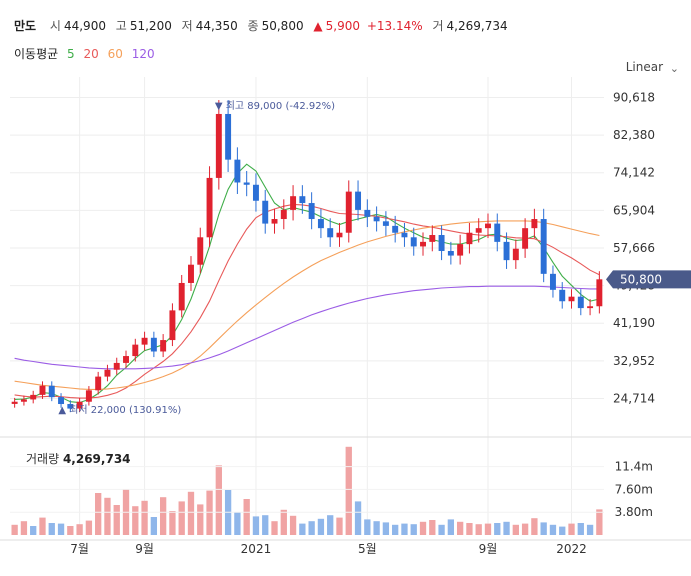 Image resolution: width=691 pixels, height=576 pixels. Describe the element at coordinates (343, 26) in the screenshot. I see `change-value: 5,900` at that location.